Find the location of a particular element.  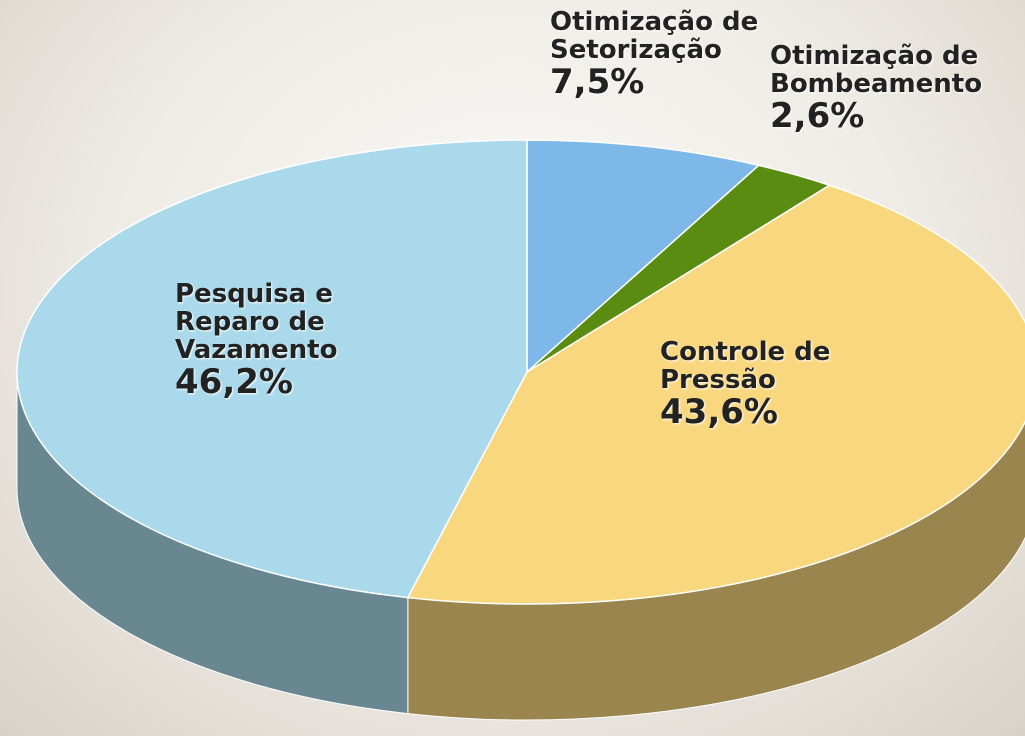

slice-label: Pesquisa e Reparo de Vazamento 46,2% is located at coordinates (267, 340).